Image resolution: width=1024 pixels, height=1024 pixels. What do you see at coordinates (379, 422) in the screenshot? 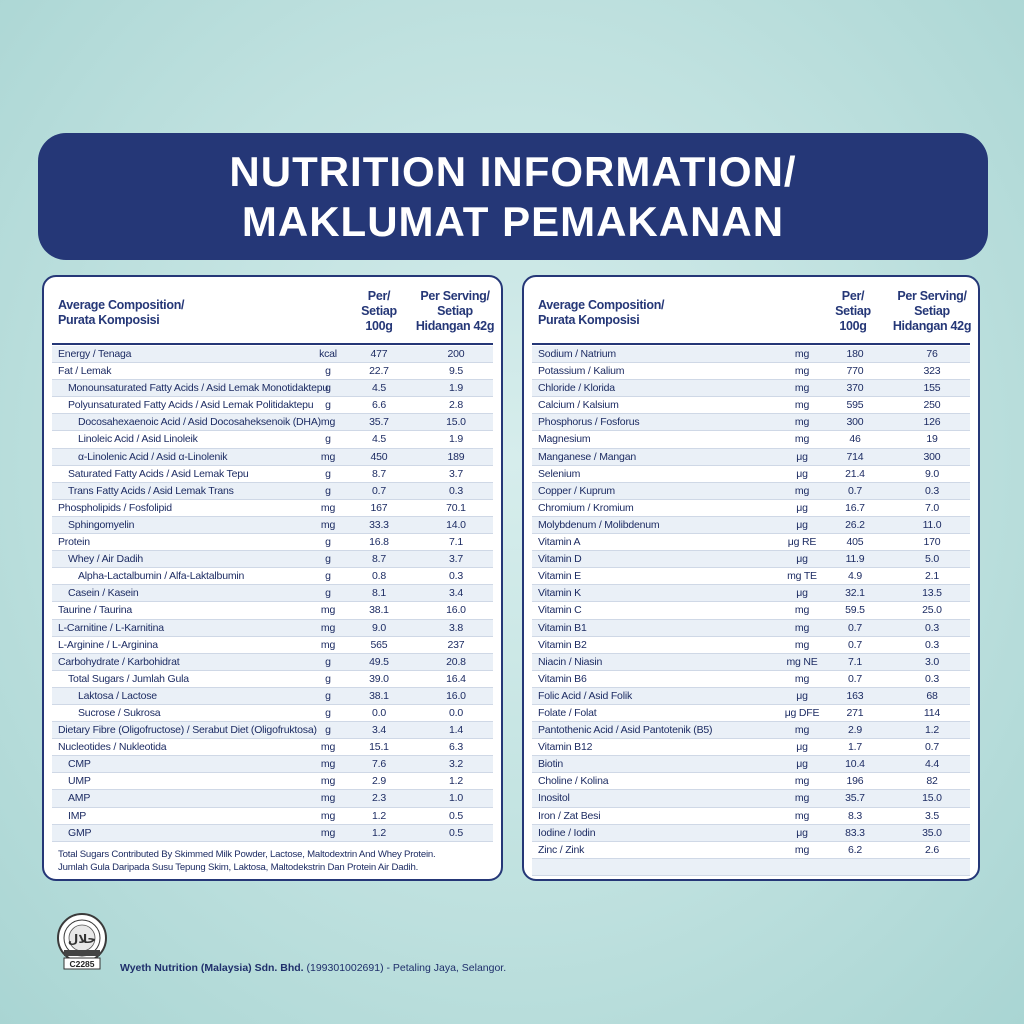
I see `value-per-100g: 35.7` at bounding box center [379, 422].